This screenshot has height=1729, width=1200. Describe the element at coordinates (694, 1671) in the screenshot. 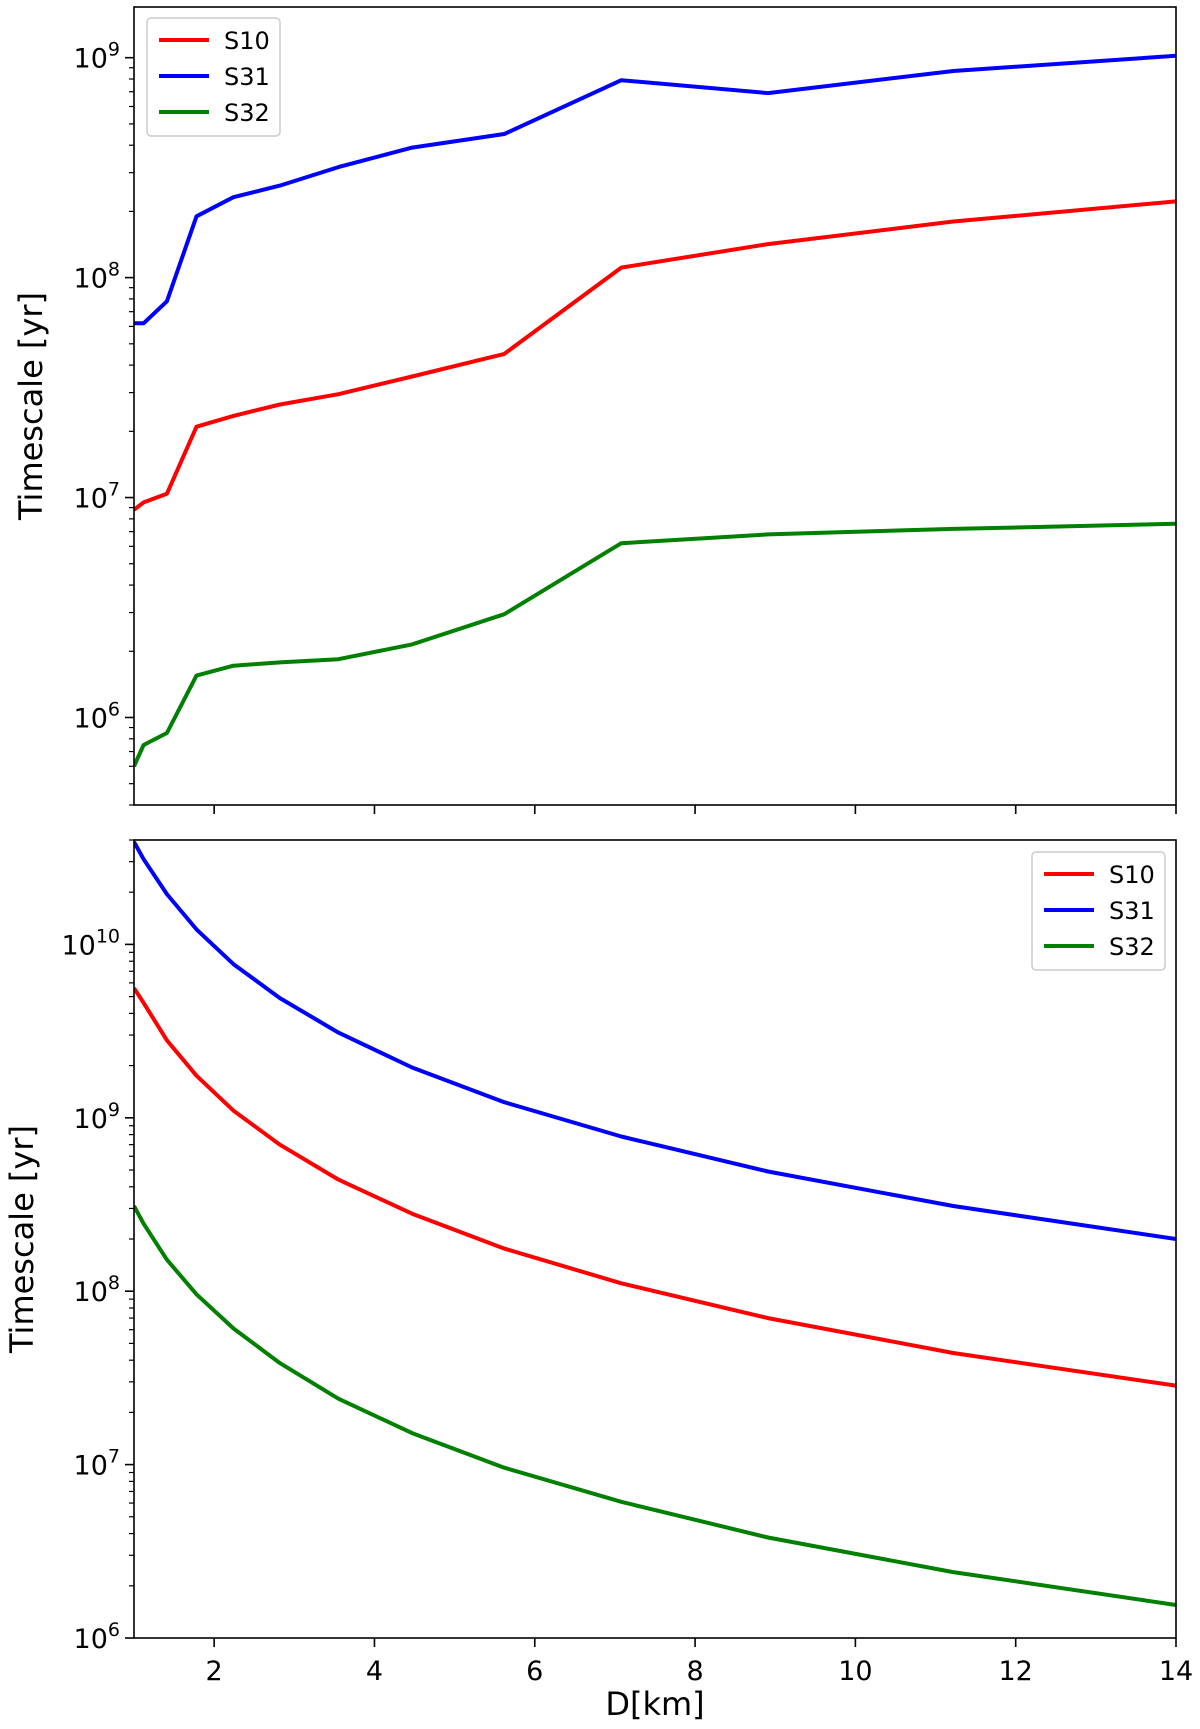

I see `x-tick-label: 8` at that location.